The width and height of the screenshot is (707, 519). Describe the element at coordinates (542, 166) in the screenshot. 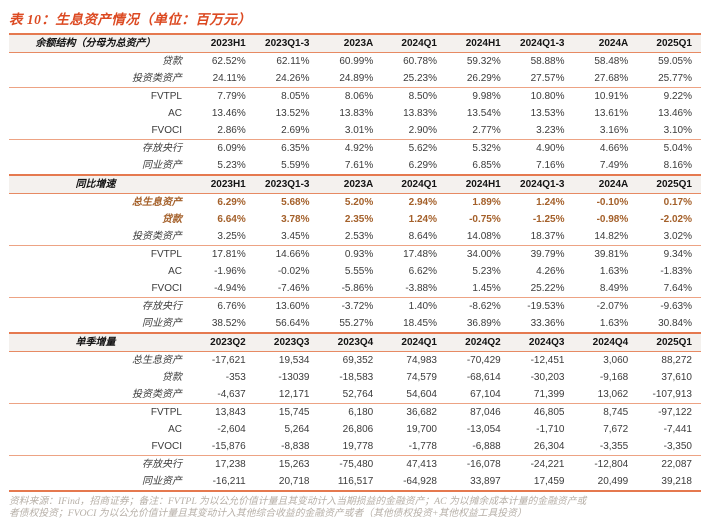

I see `table-cell: 7.16%` at that location.